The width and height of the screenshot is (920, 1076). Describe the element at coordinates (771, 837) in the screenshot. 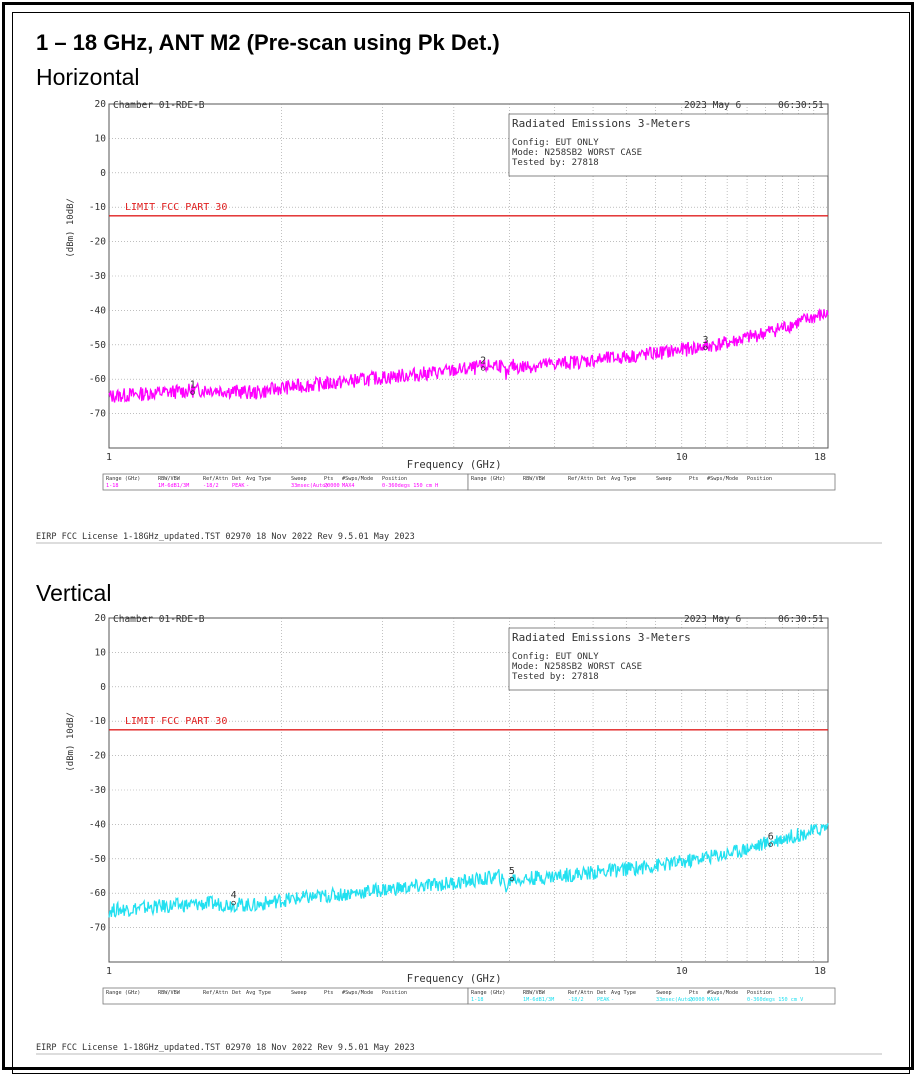

I see `marker-label: 6` at that location.